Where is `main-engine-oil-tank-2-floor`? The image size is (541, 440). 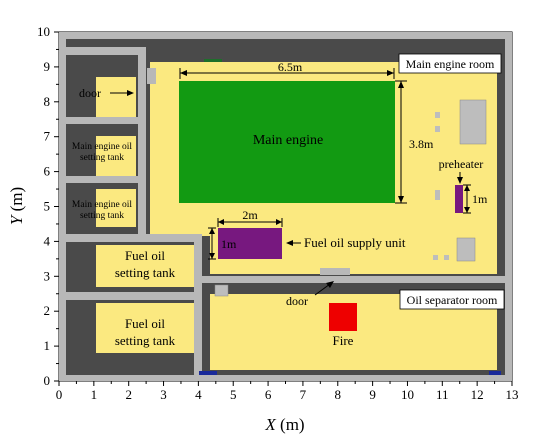 main-engine-oil-tank-2-floor is located at coordinates (116, 208).